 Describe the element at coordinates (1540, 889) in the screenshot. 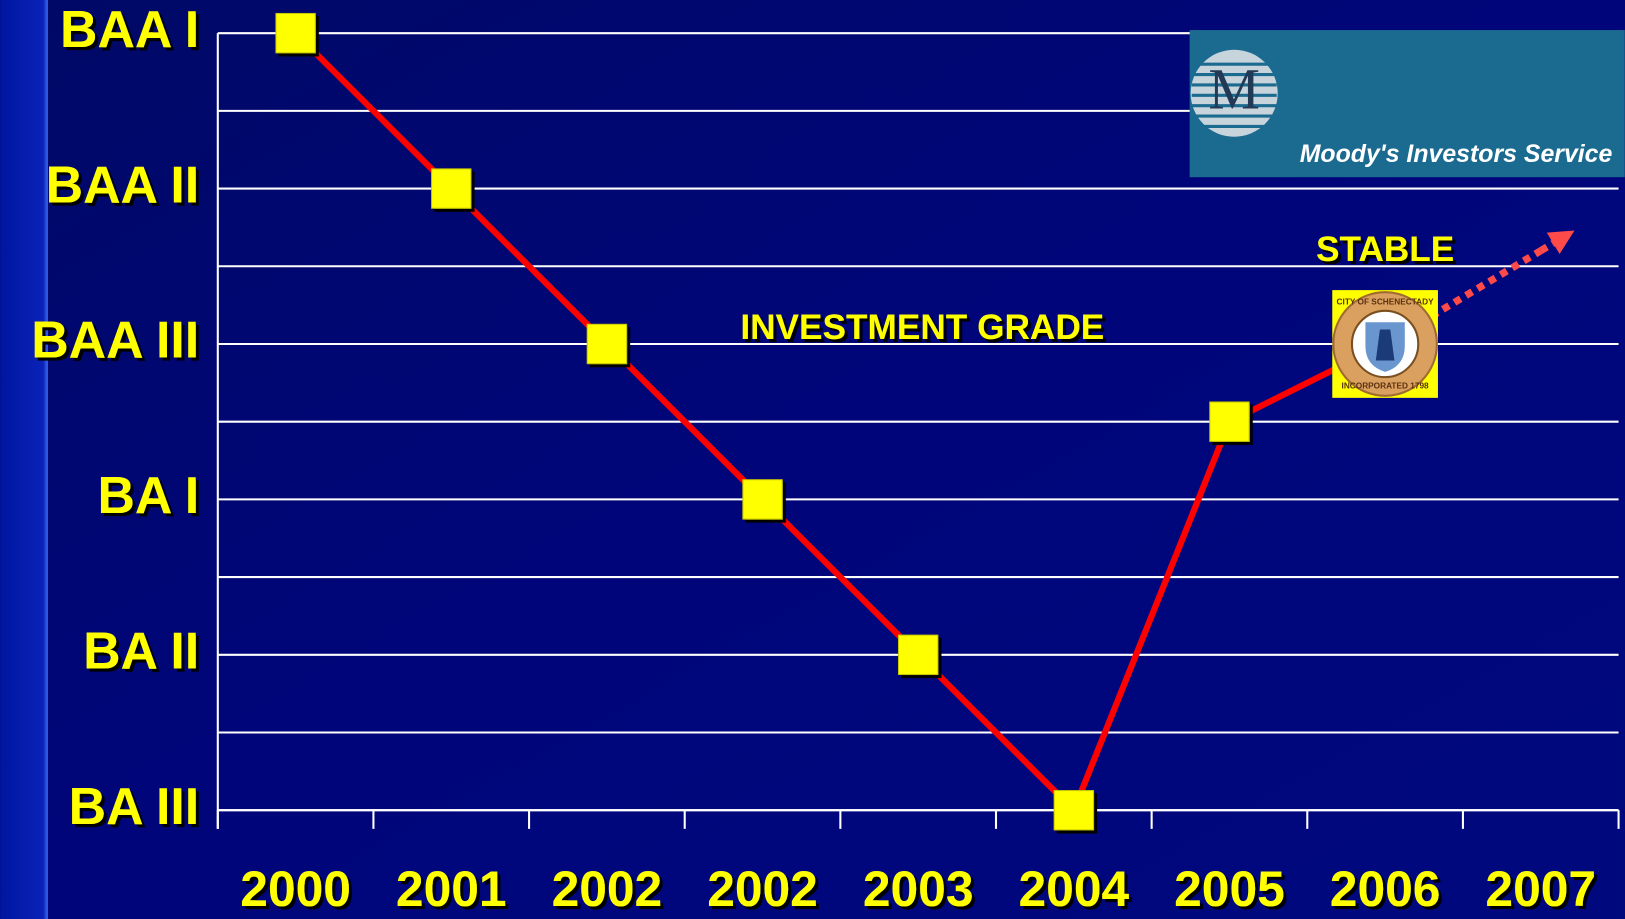

I see `x-tick-label: 2007` at that location.